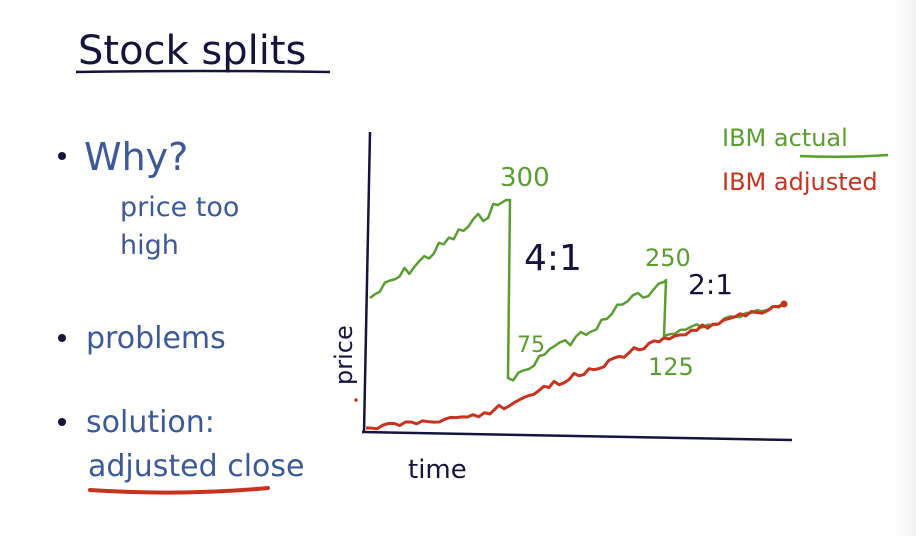 The height and width of the screenshot is (536, 916). I want to click on bullet-solution-detail: adjusted close, so click(196, 466).